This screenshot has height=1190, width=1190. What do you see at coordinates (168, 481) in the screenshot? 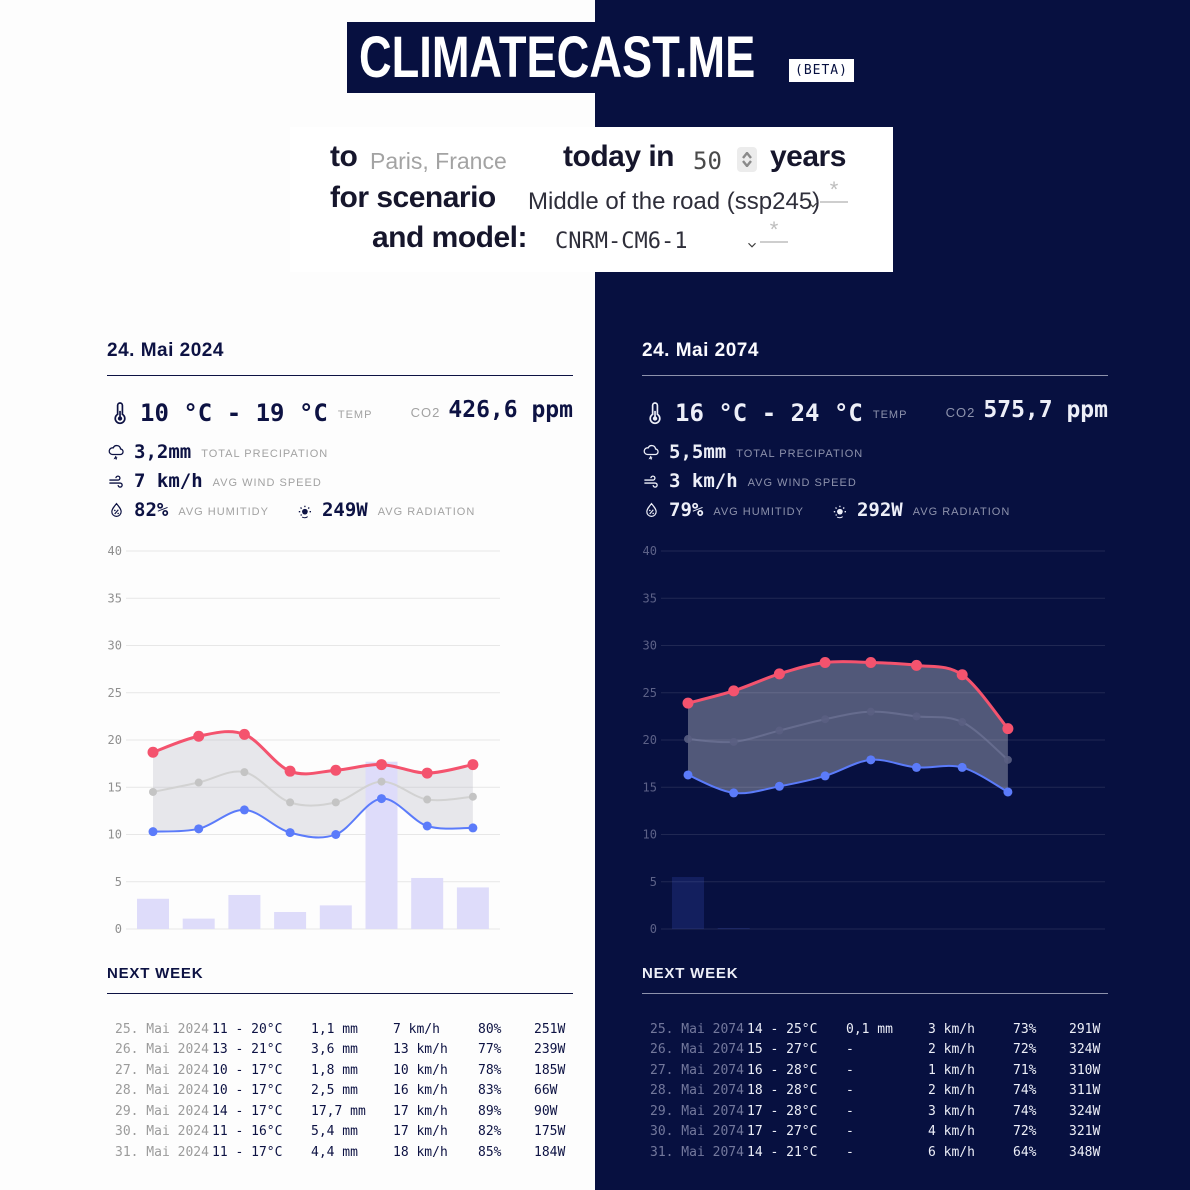
I see `wind-value: 7 km/h` at bounding box center [168, 481].